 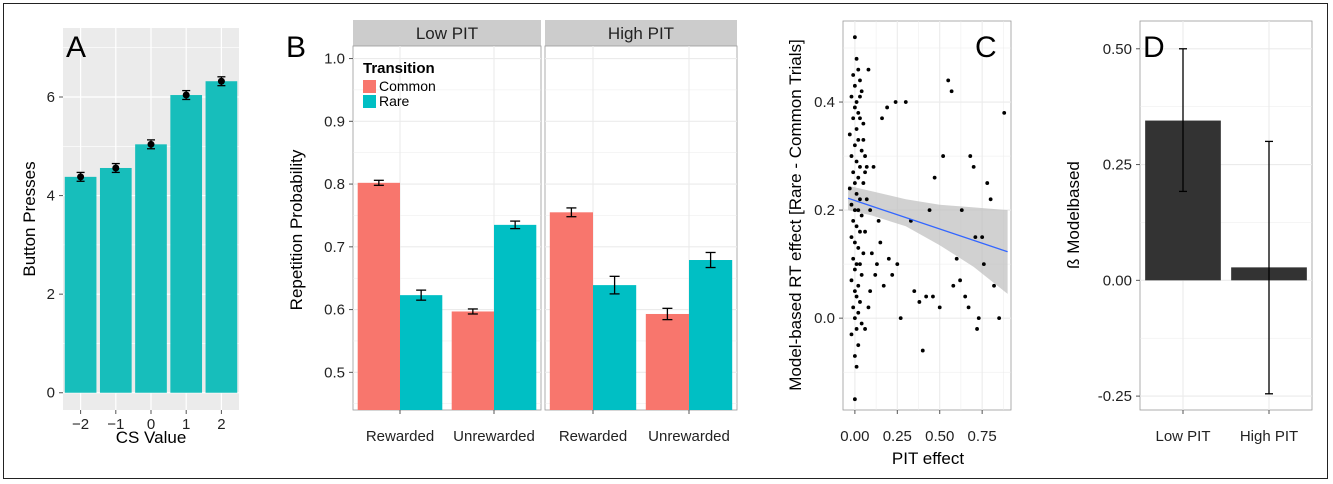 What do you see at coordinates (151, 129) in the screenshot?
I see `error-bars` at bounding box center [151, 129].